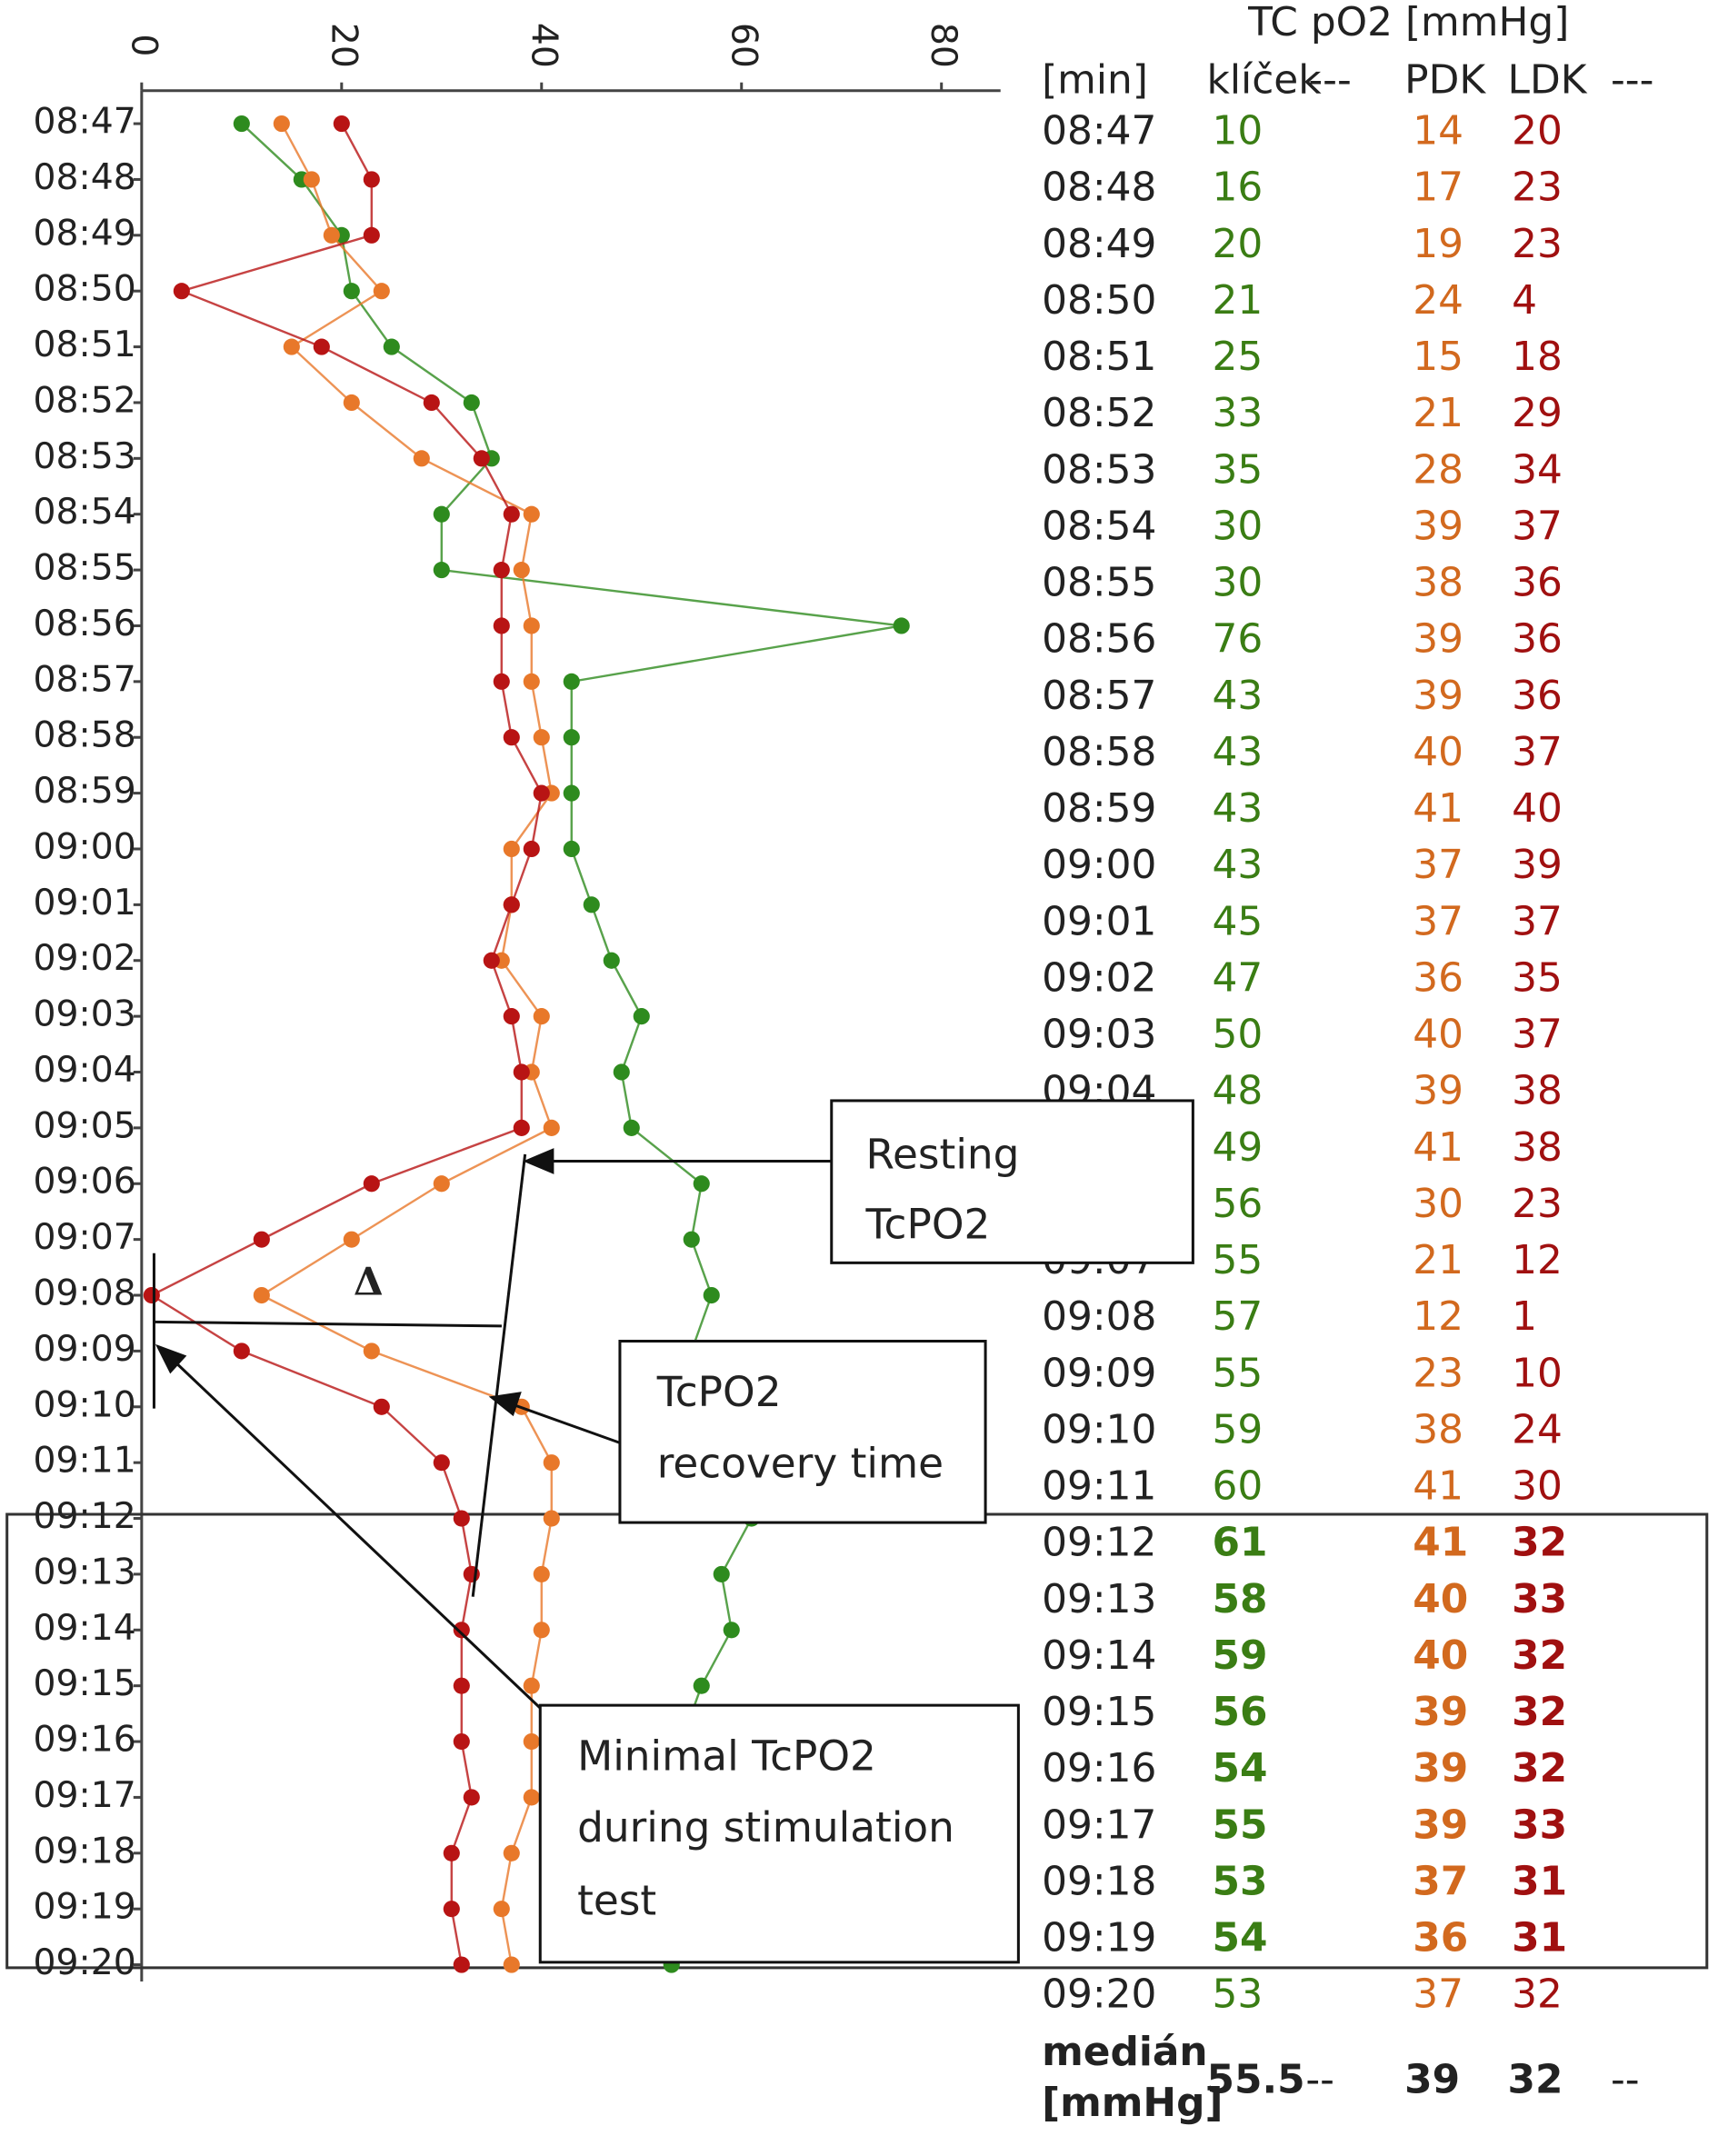 This screenshot has height=2156, width=1718. I want to click on x-tick-label: 80, so click(943, 45).